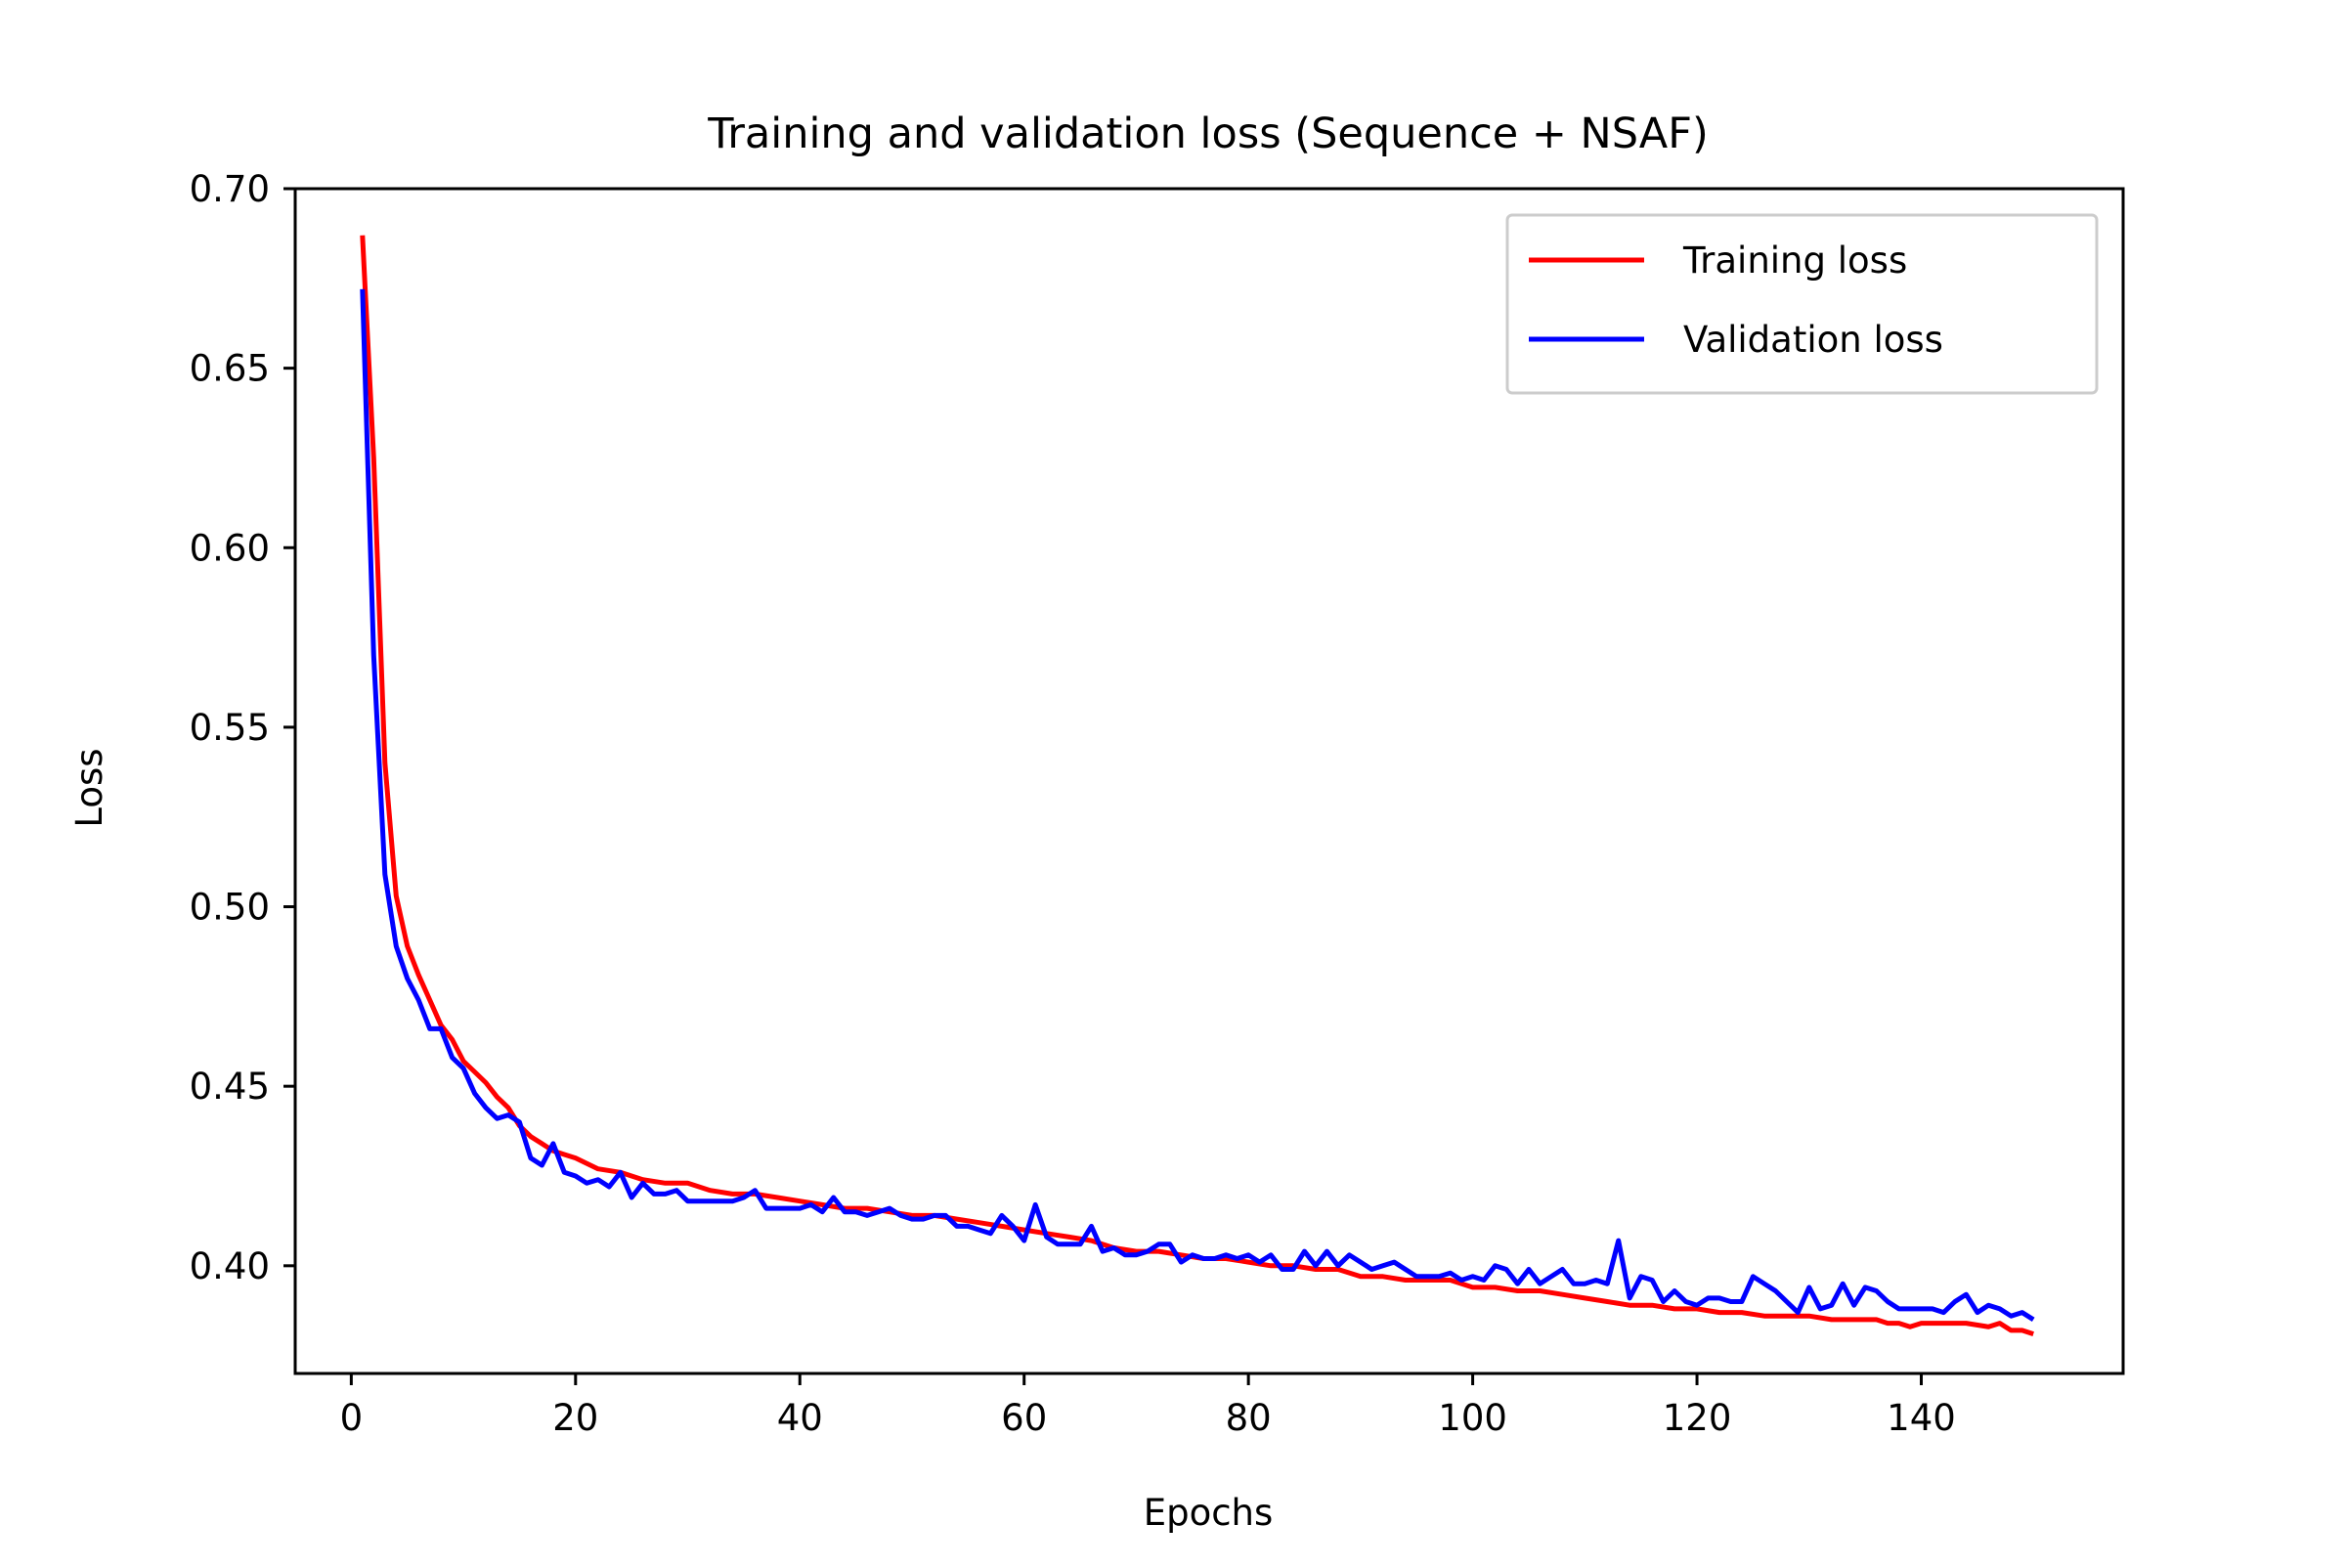 This screenshot has height=1568, width=2346. Describe the element at coordinates (1024, 1418) in the screenshot. I see `x-tick-label: 60` at that location.